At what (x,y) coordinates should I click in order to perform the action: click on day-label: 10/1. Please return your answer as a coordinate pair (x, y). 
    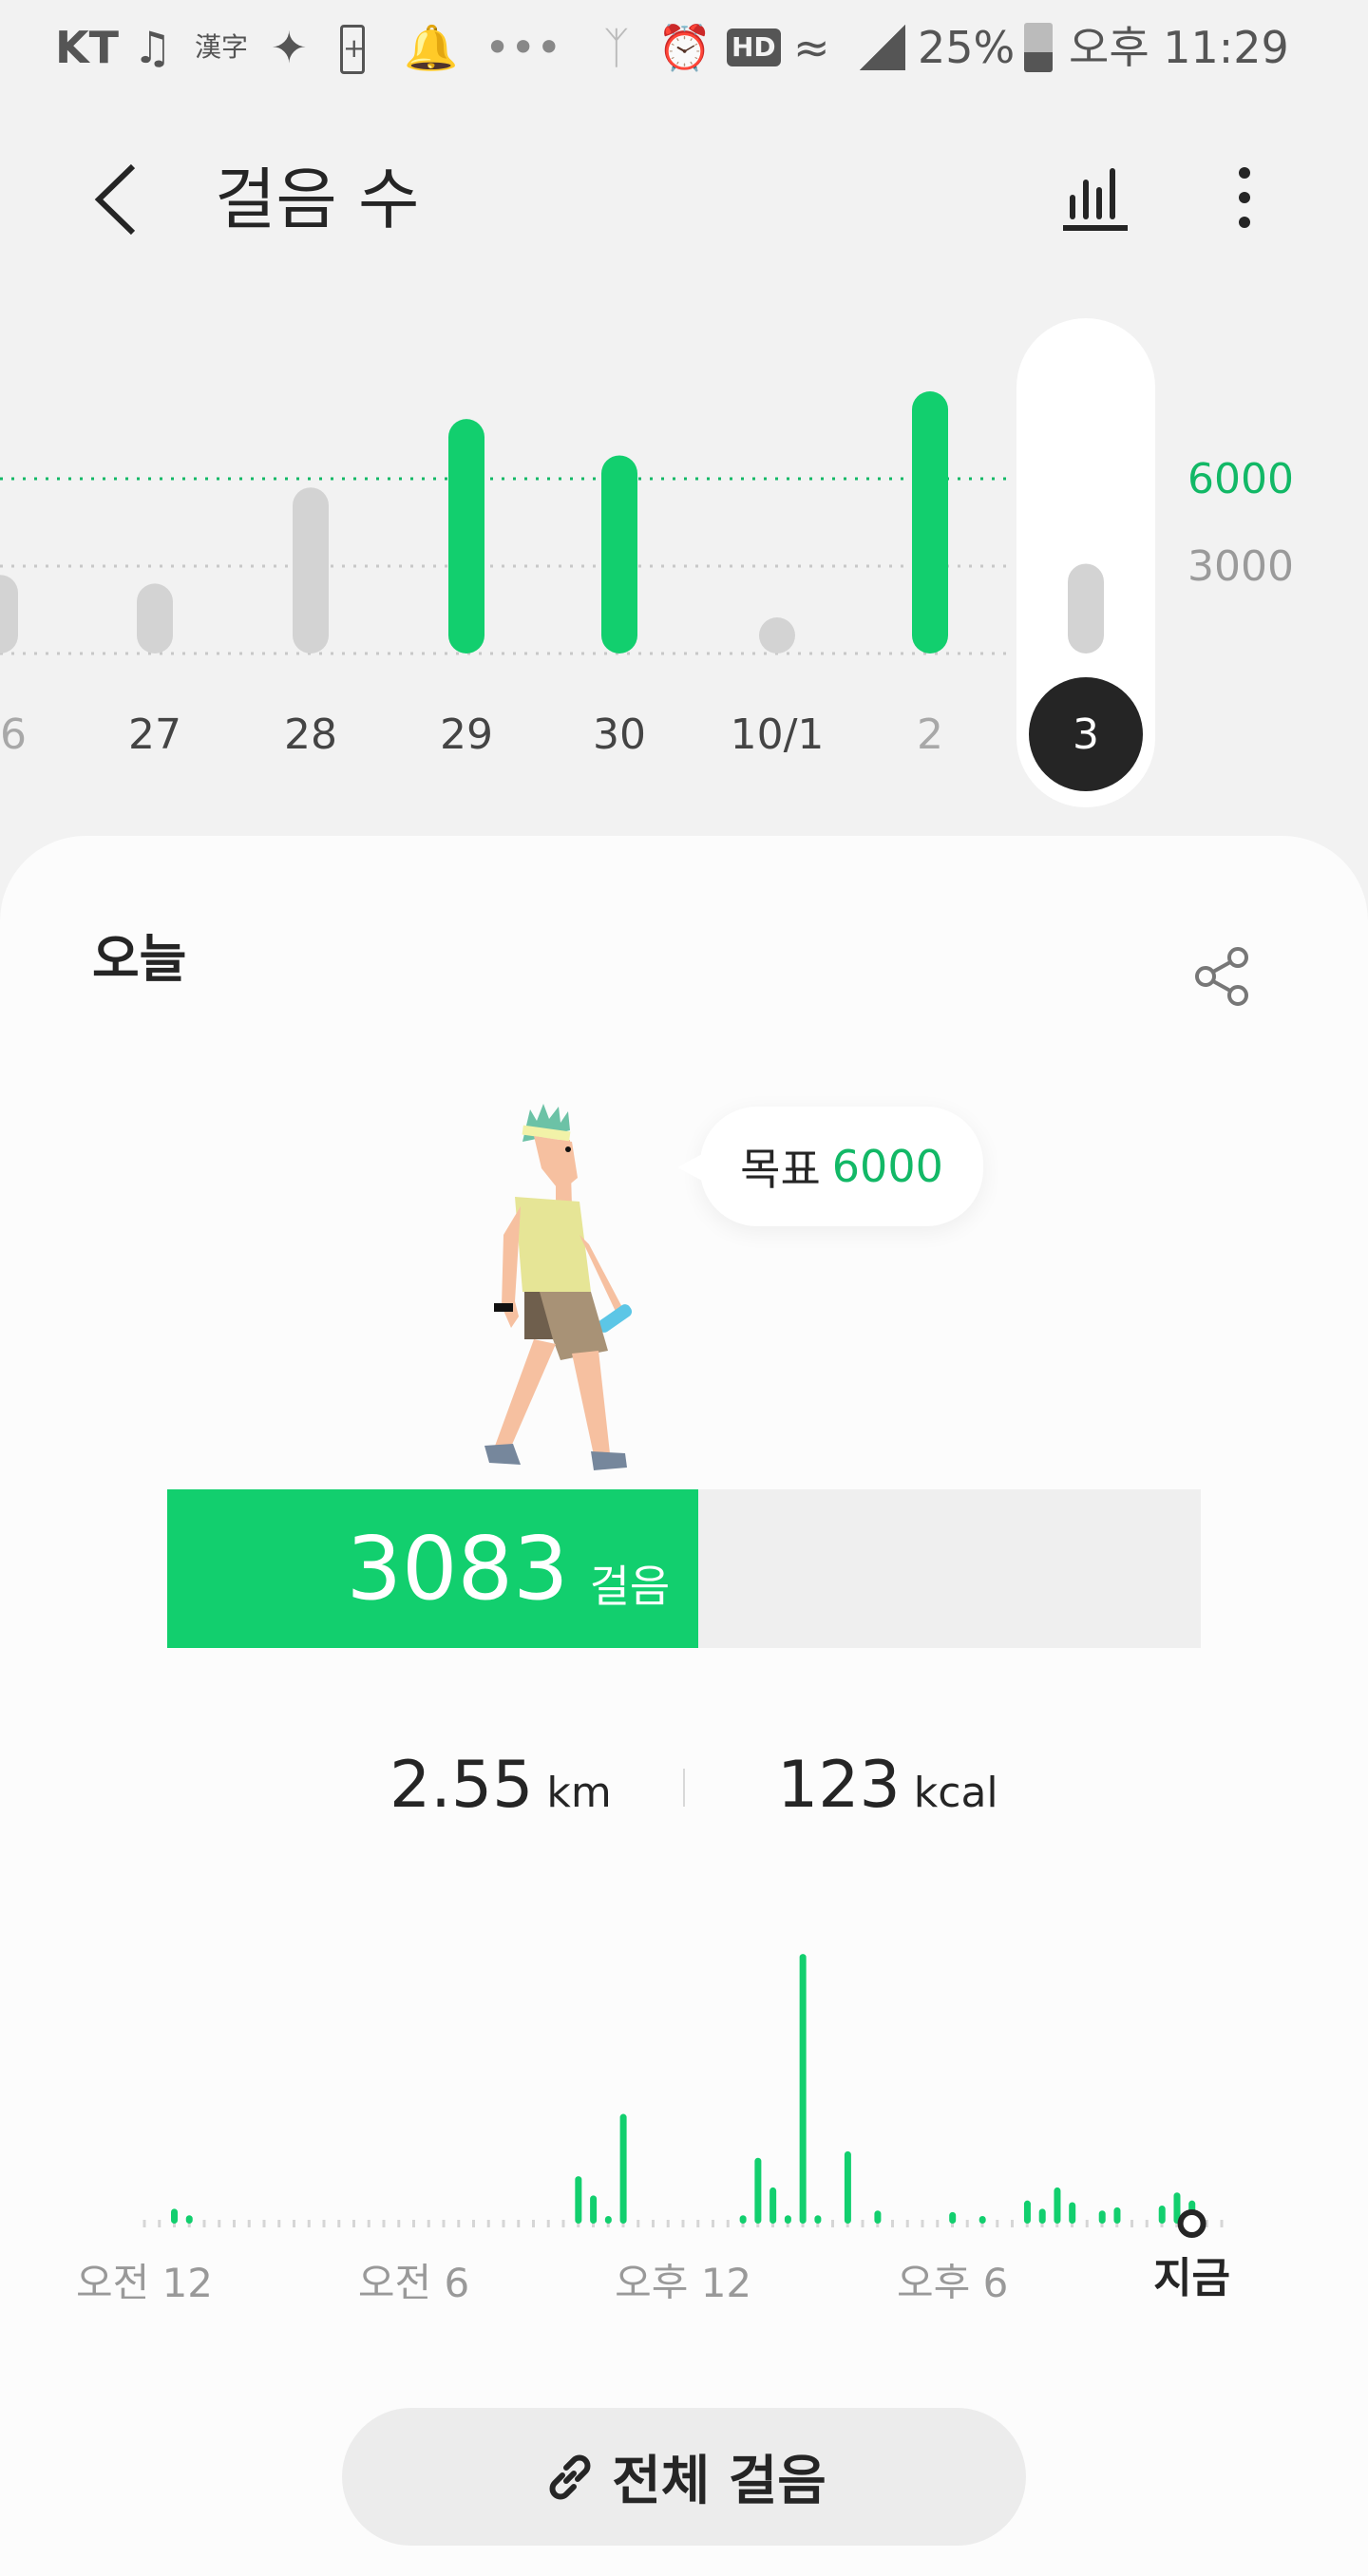
    Looking at the image, I should click on (778, 734).